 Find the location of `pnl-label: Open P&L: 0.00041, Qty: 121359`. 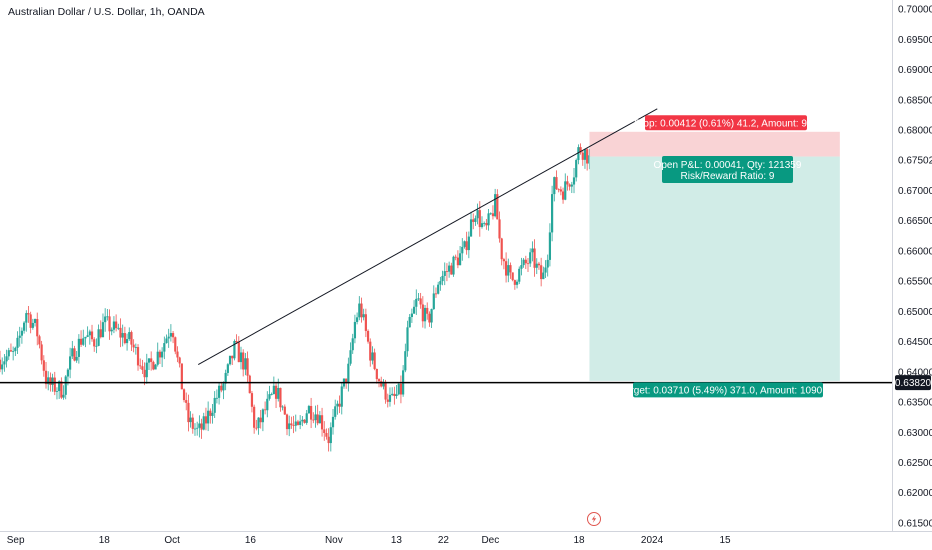

pnl-label: Open P&L: 0.00041, Qty: 121359 is located at coordinates (728, 165).